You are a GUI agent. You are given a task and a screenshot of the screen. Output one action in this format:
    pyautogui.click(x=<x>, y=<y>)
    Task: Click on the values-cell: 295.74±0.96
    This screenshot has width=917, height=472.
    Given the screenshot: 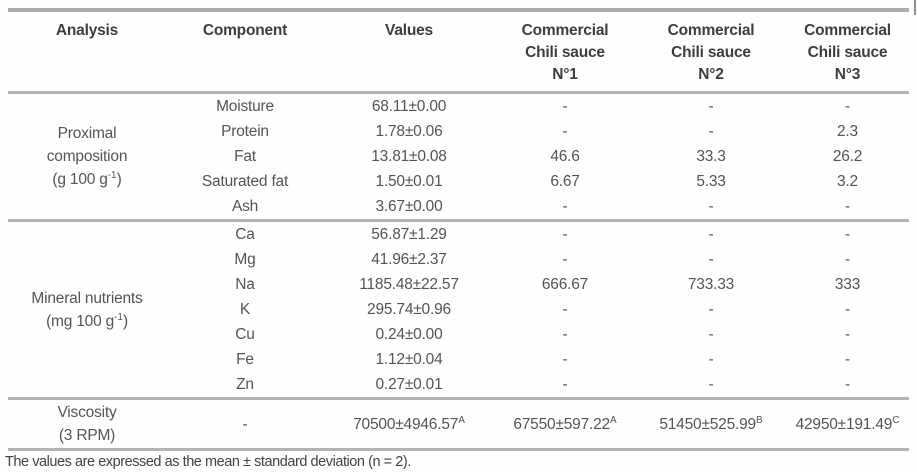 What is the action you would take?
    pyautogui.click(x=409, y=309)
    